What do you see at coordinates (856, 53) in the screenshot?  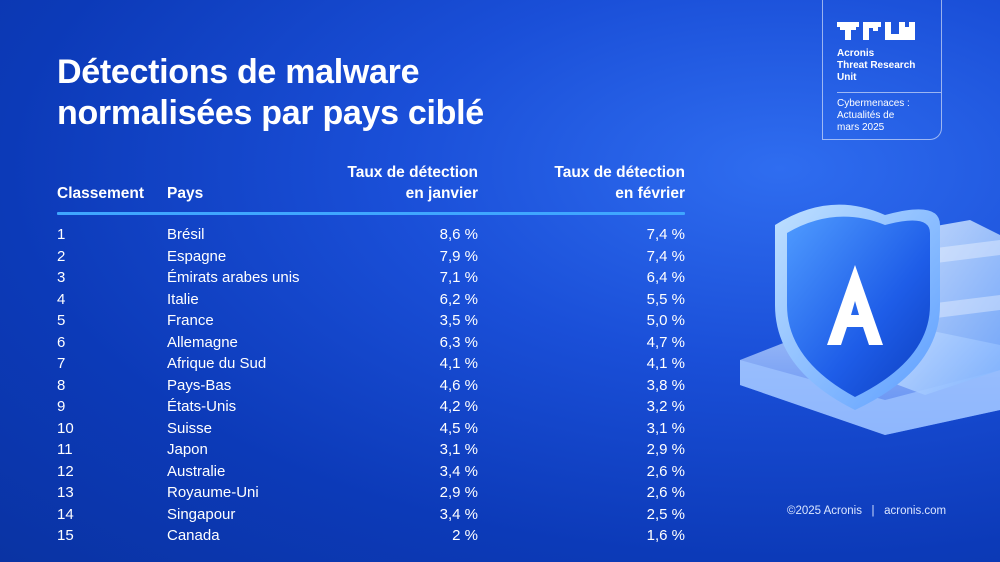 I see `org-line-1: Acronis` at bounding box center [856, 53].